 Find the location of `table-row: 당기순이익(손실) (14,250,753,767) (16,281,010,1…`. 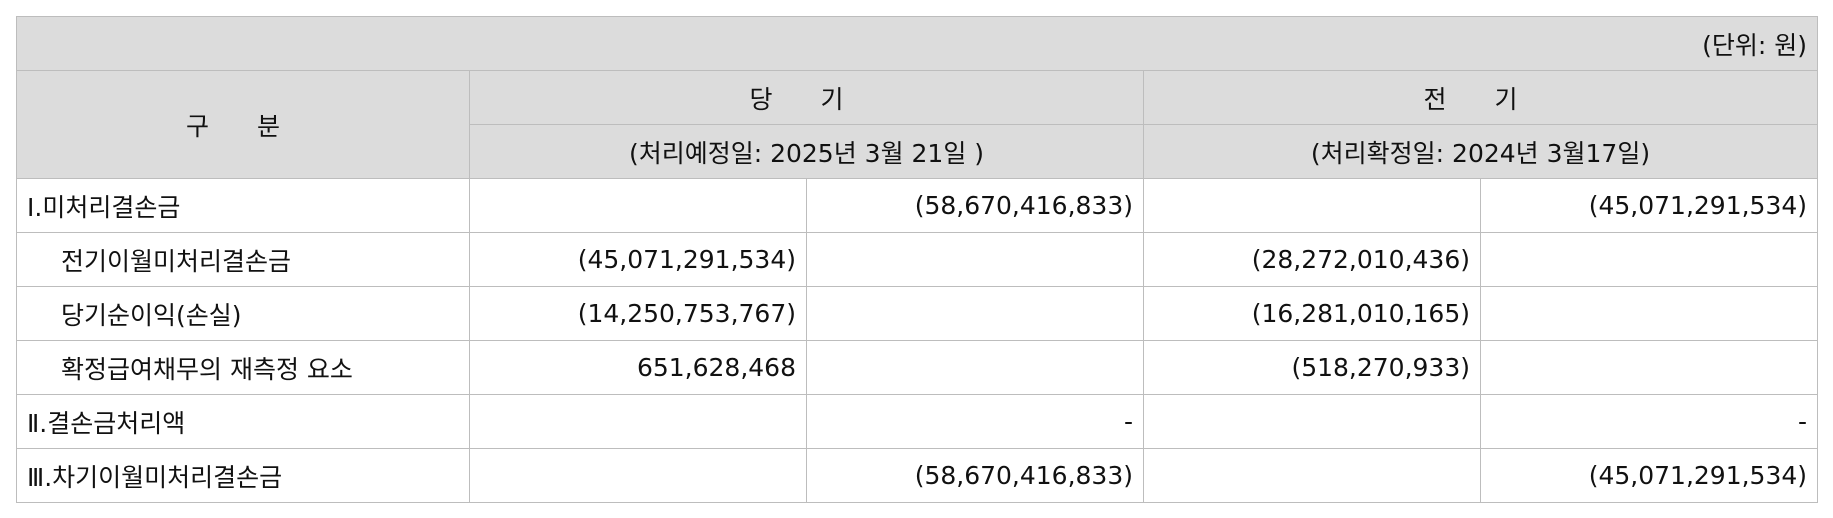

table-row: 당기순이익(손실) (14,250,753,767) (16,281,010,1… is located at coordinates (917, 313).